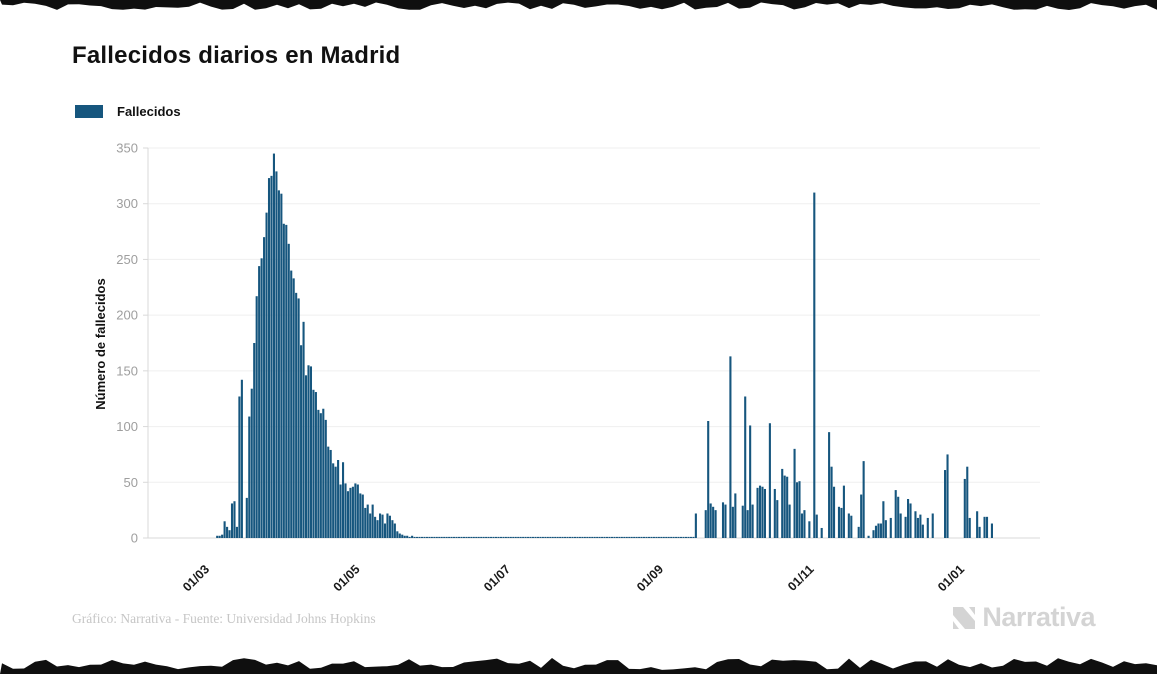  I want to click on narrativa-n-icon, so click(964, 617).